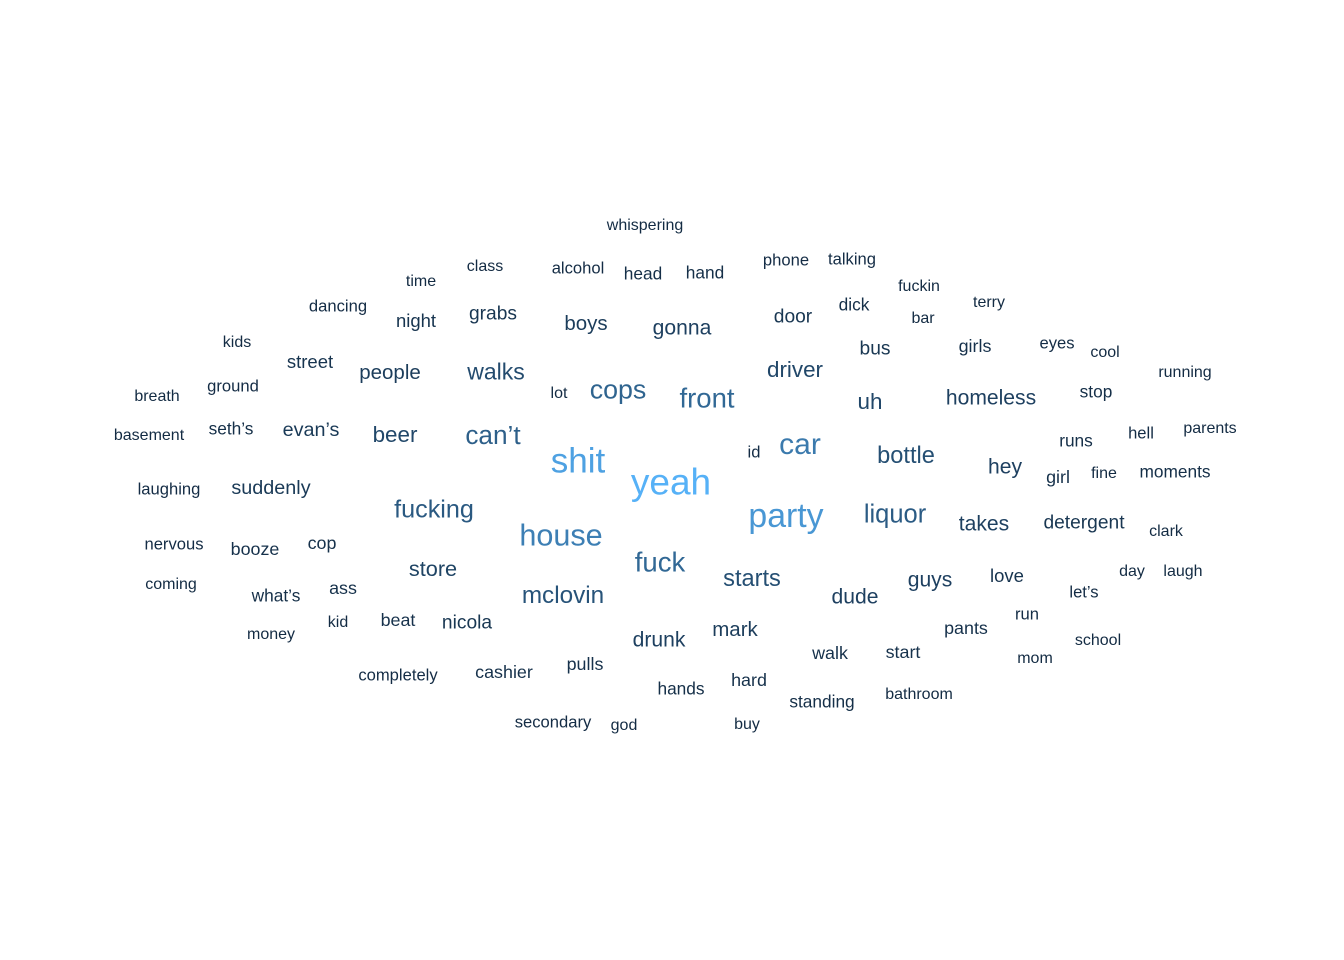 This screenshot has height=960, width=1344. I want to click on word-beer: beer, so click(395, 434).